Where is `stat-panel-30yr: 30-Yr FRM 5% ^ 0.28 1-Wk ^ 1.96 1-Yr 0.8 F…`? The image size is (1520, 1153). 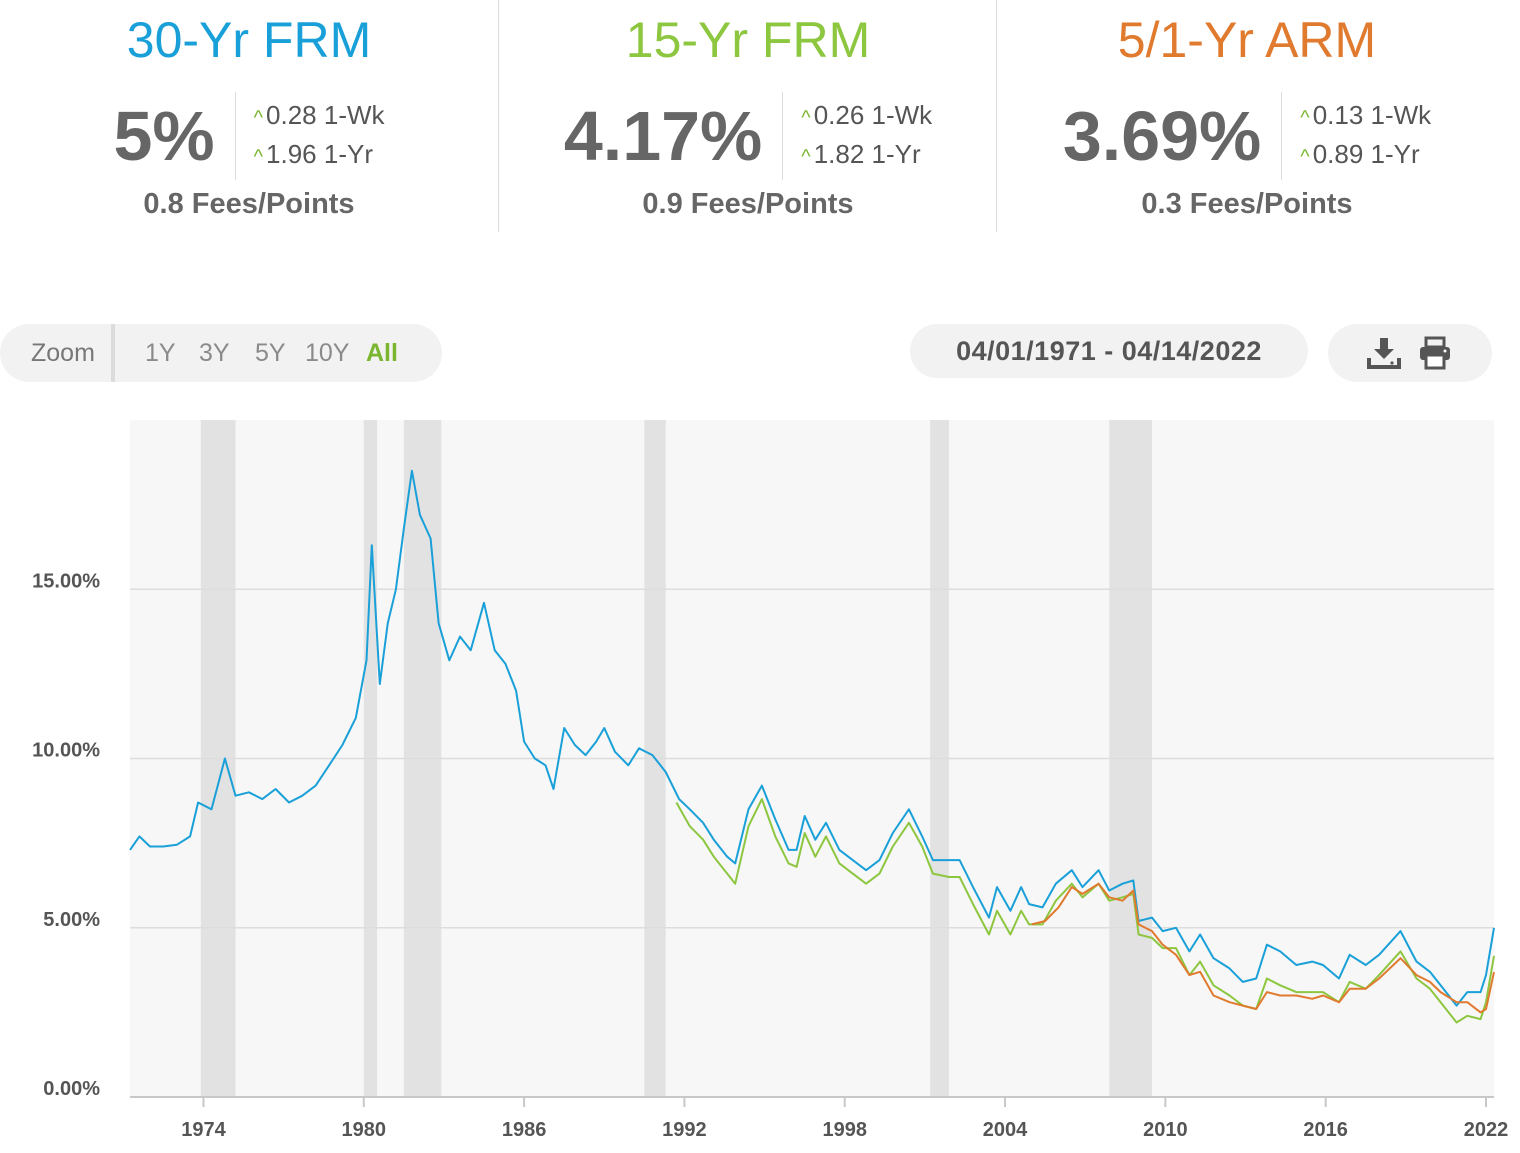 stat-panel-30yr: 30-Yr FRM 5% ^ 0.28 1-Wk ^ 1.96 1-Yr 0.8 F… is located at coordinates (249, 116).